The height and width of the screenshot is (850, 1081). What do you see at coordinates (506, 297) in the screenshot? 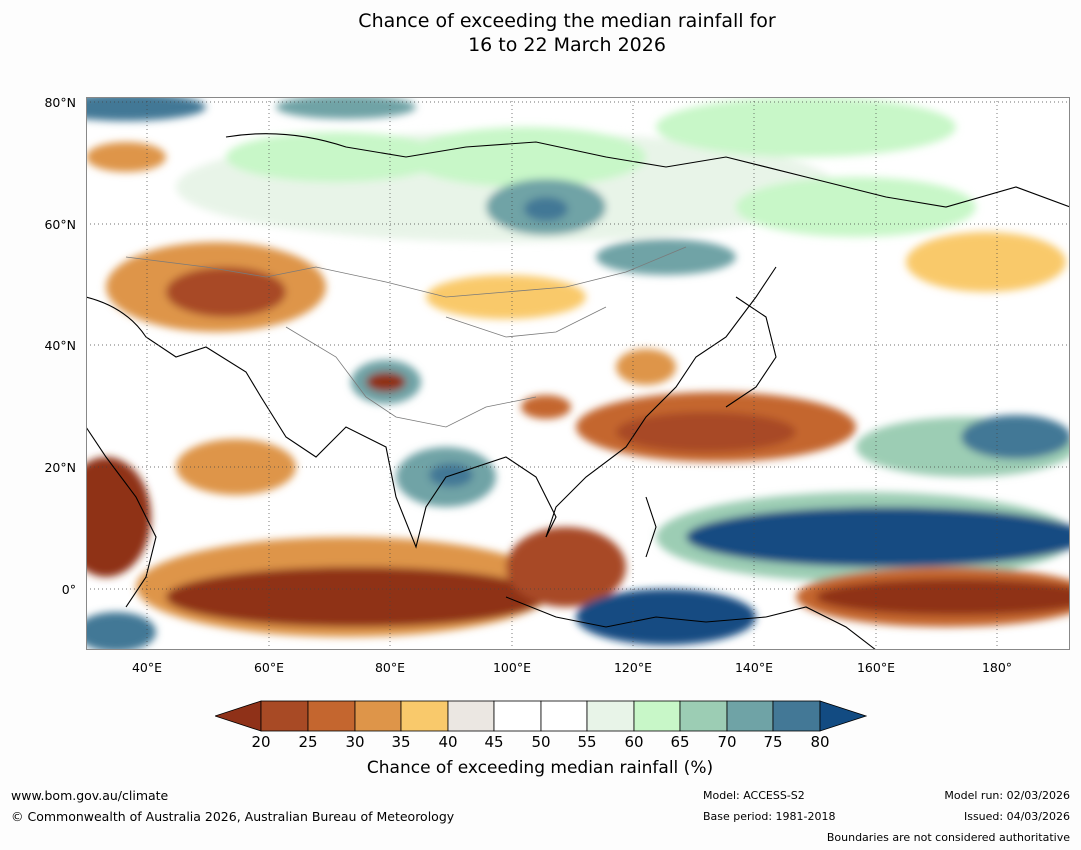
I see `patch-mongolia-yellow` at bounding box center [506, 297].